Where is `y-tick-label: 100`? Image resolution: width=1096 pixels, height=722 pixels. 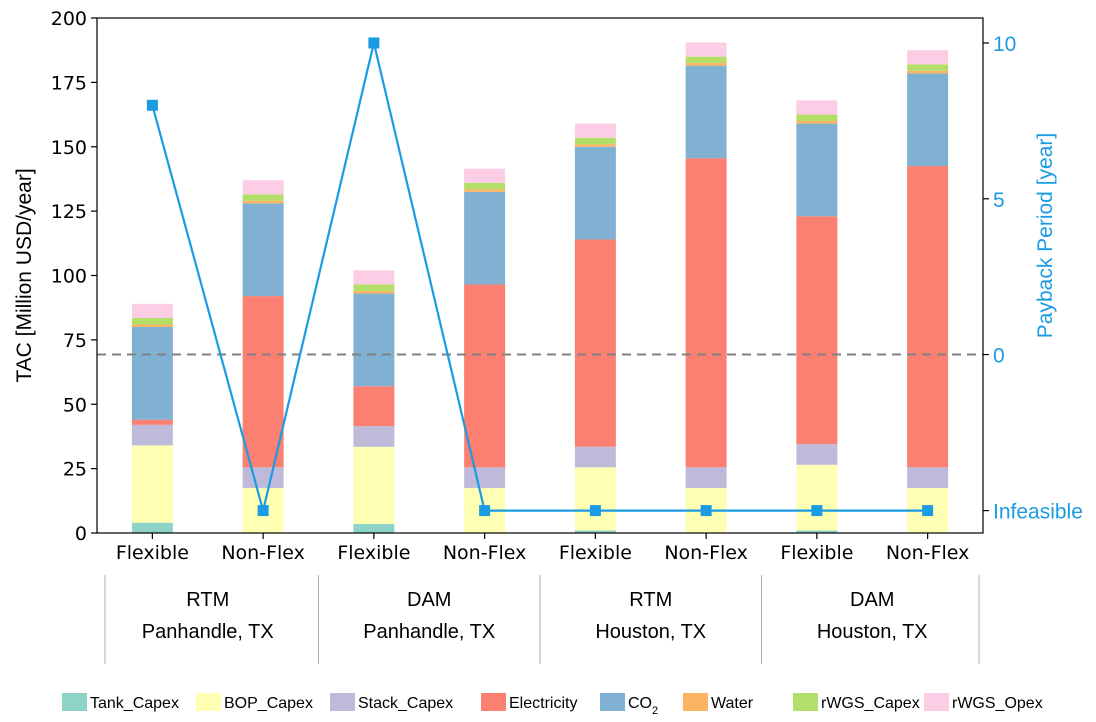
y-tick-label: 100 is located at coordinates (69, 277).